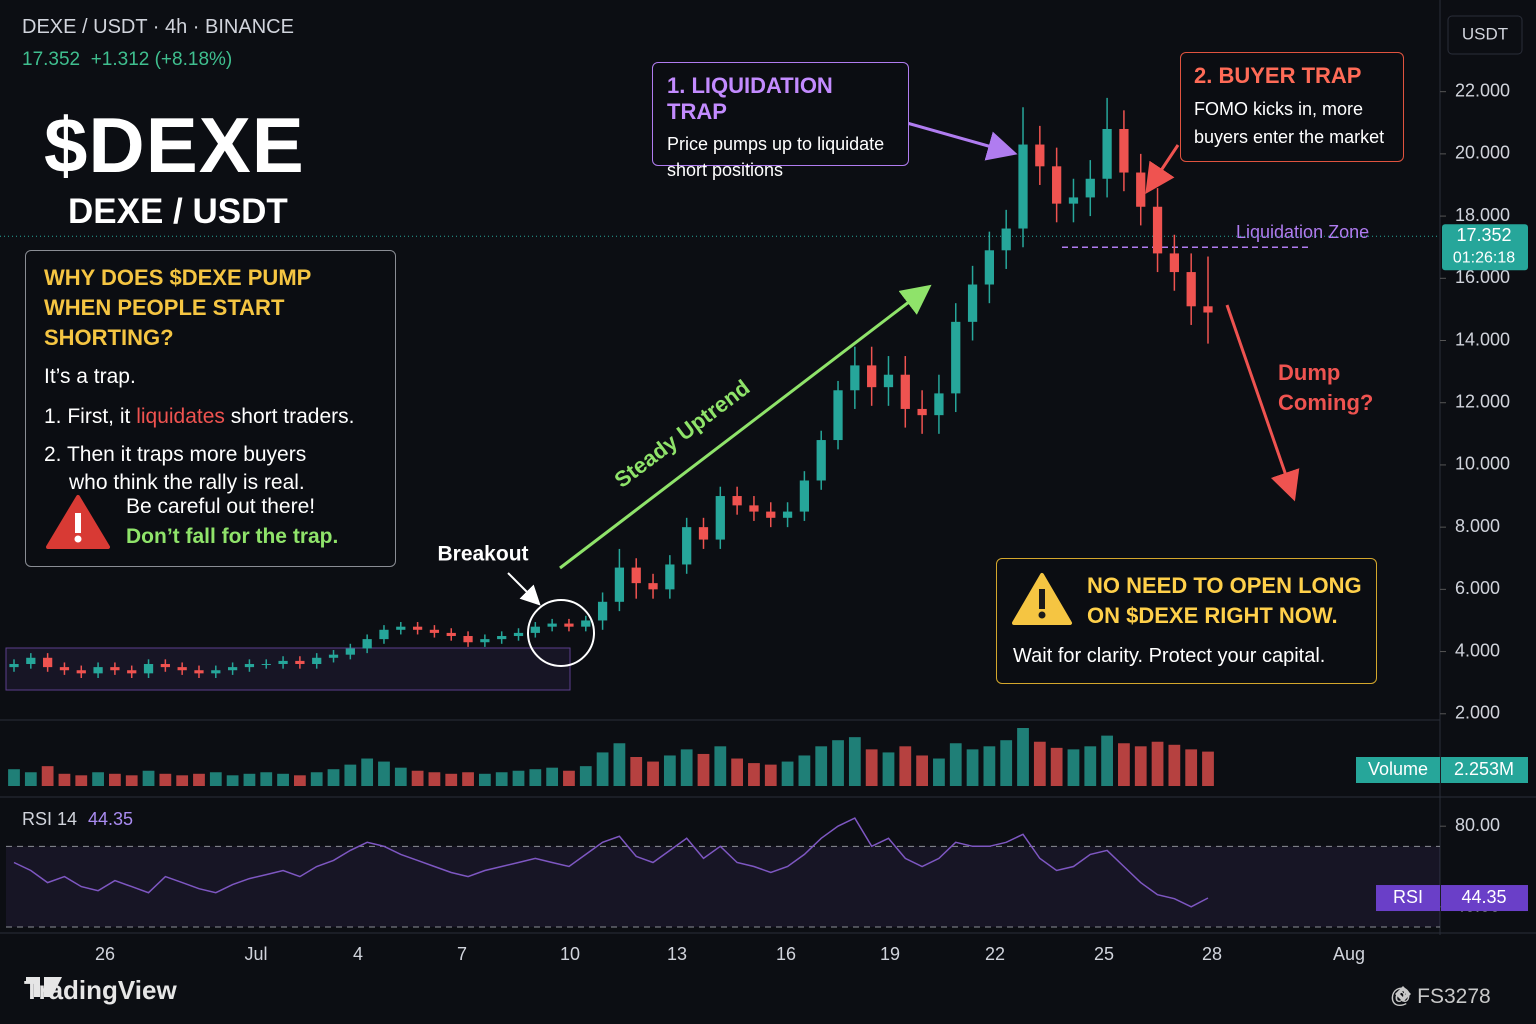 This screenshot has height=1024, width=1536. I want to click on logo: TradingView, so click(100, 990).